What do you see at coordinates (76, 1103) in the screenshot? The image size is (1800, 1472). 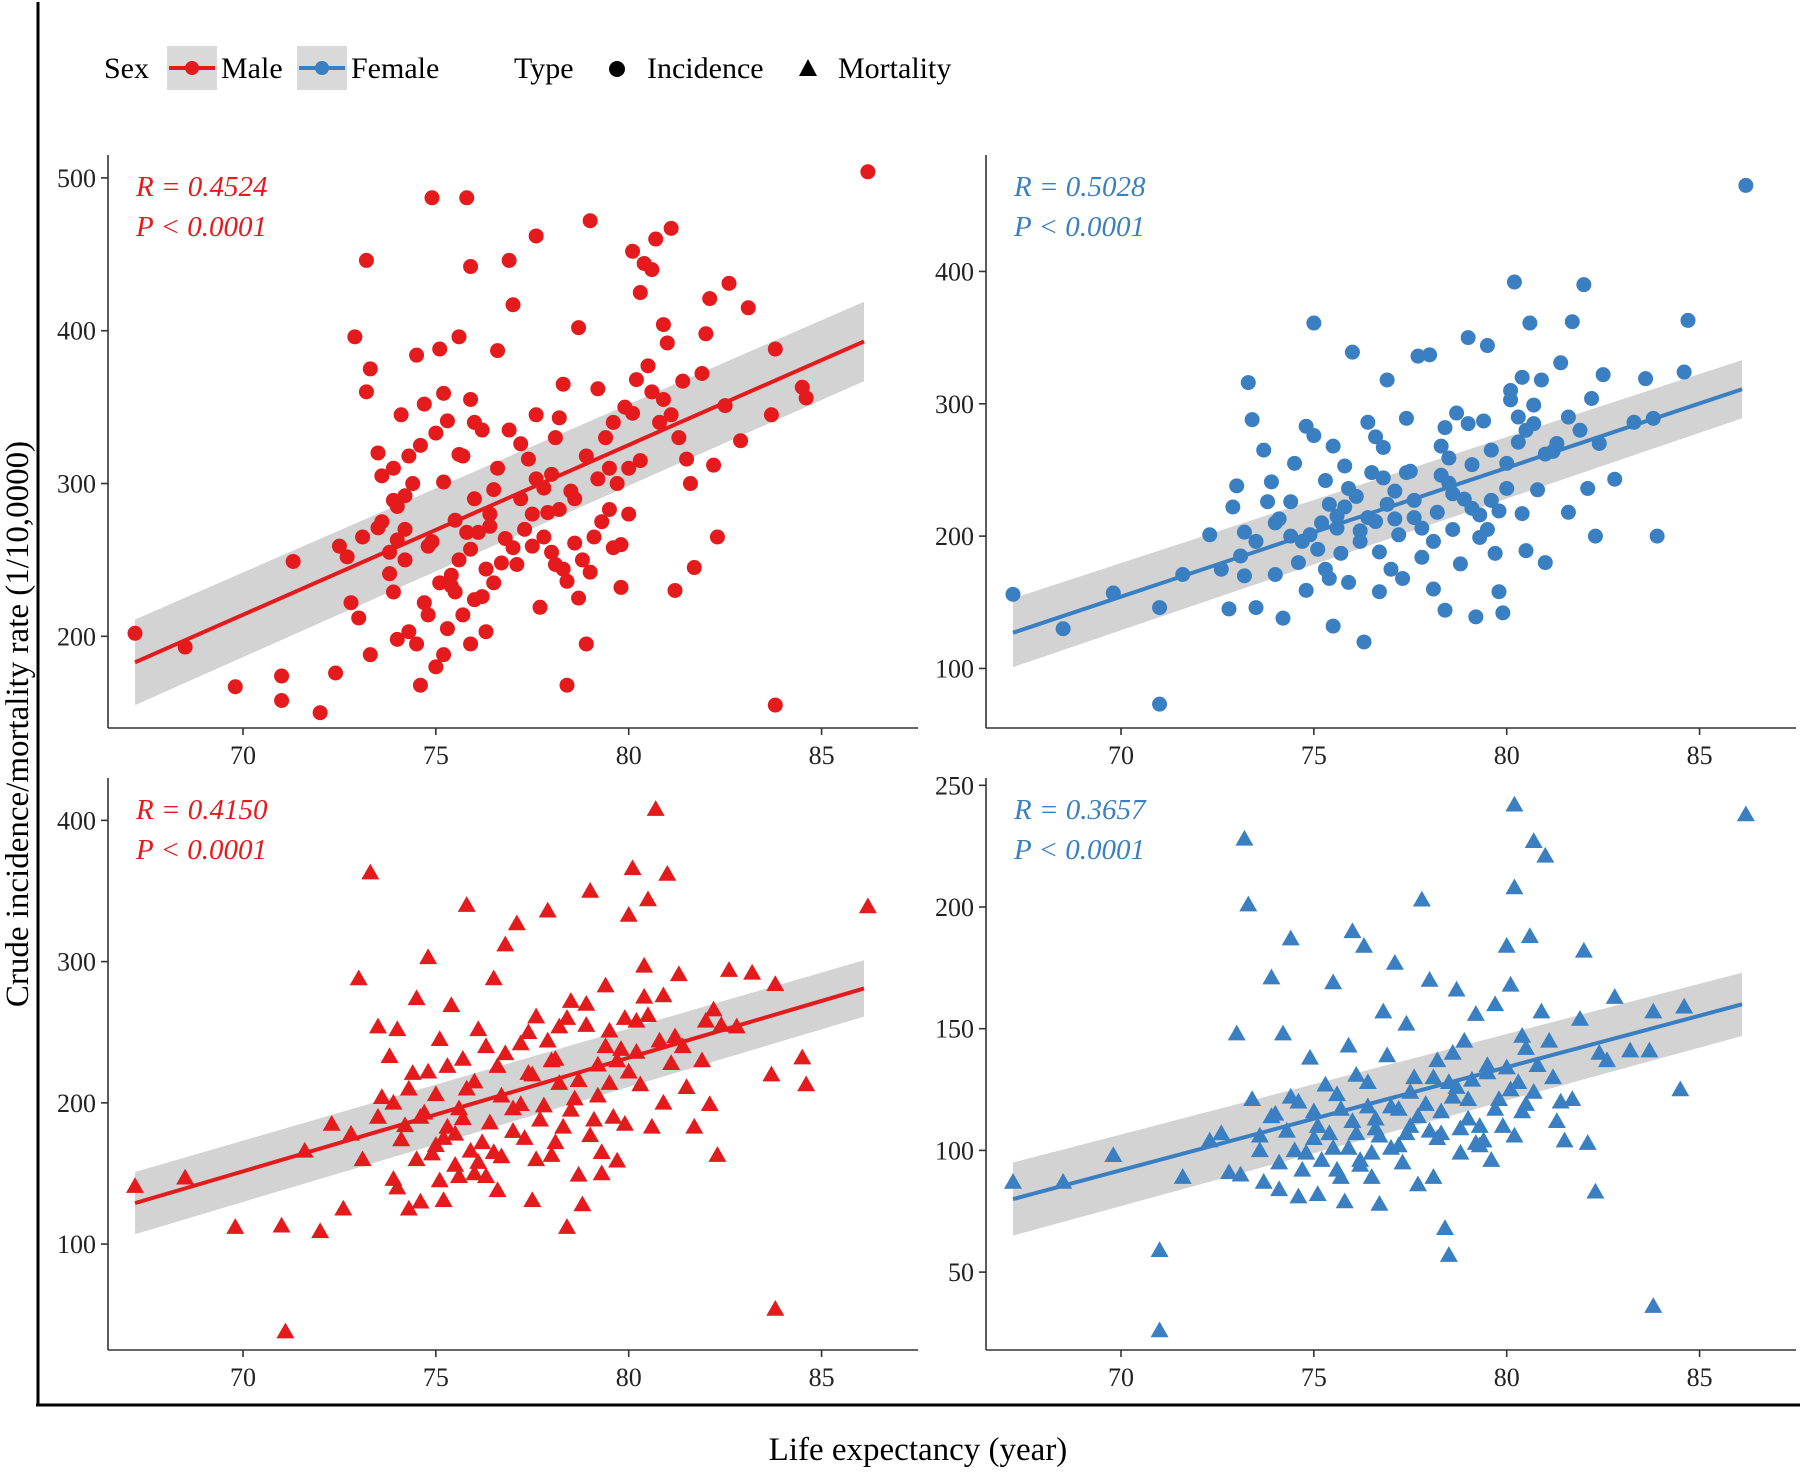 I see `y-tick-label: 200` at bounding box center [76, 1103].